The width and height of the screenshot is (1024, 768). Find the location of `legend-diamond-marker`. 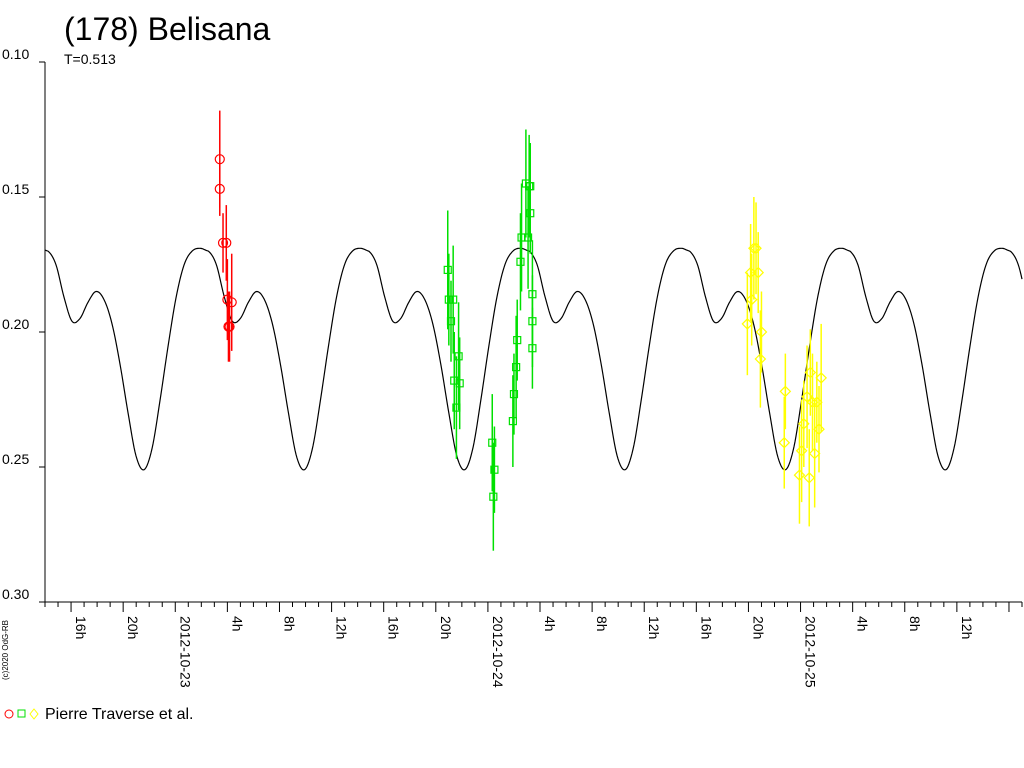

legend-diamond-marker is located at coordinates (34, 714).